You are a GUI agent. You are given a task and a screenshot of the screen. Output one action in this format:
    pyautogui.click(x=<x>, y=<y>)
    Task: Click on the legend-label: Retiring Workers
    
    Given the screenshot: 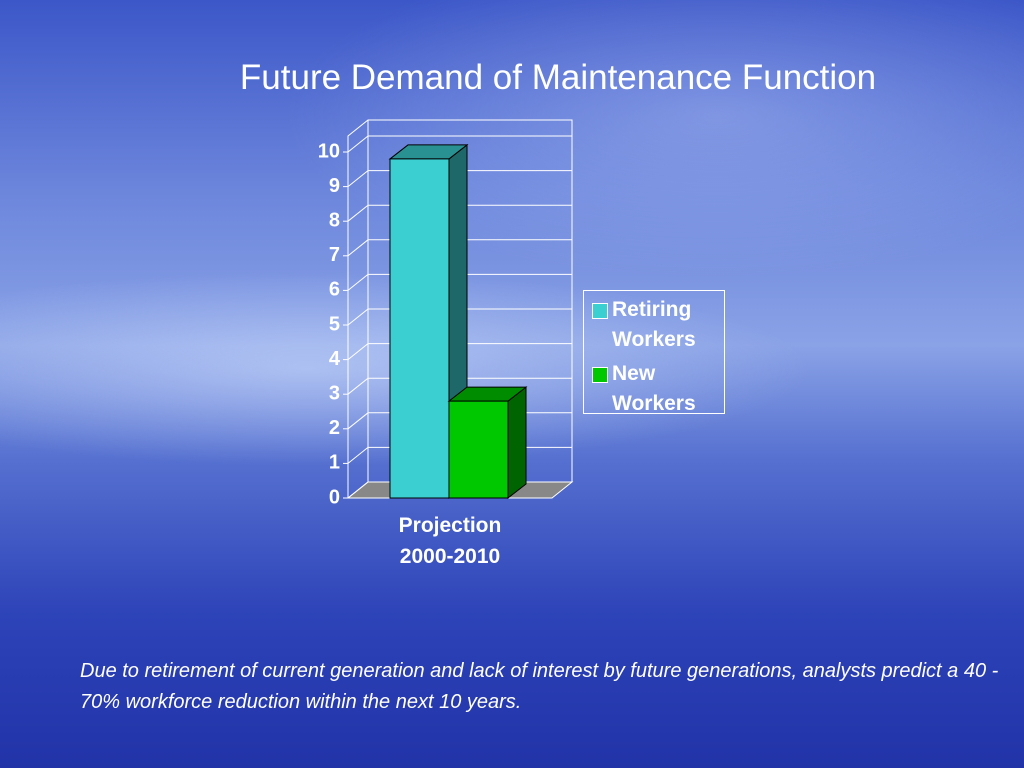 What is the action you would take?
    pyautogui.click(x=654, y=324)
    